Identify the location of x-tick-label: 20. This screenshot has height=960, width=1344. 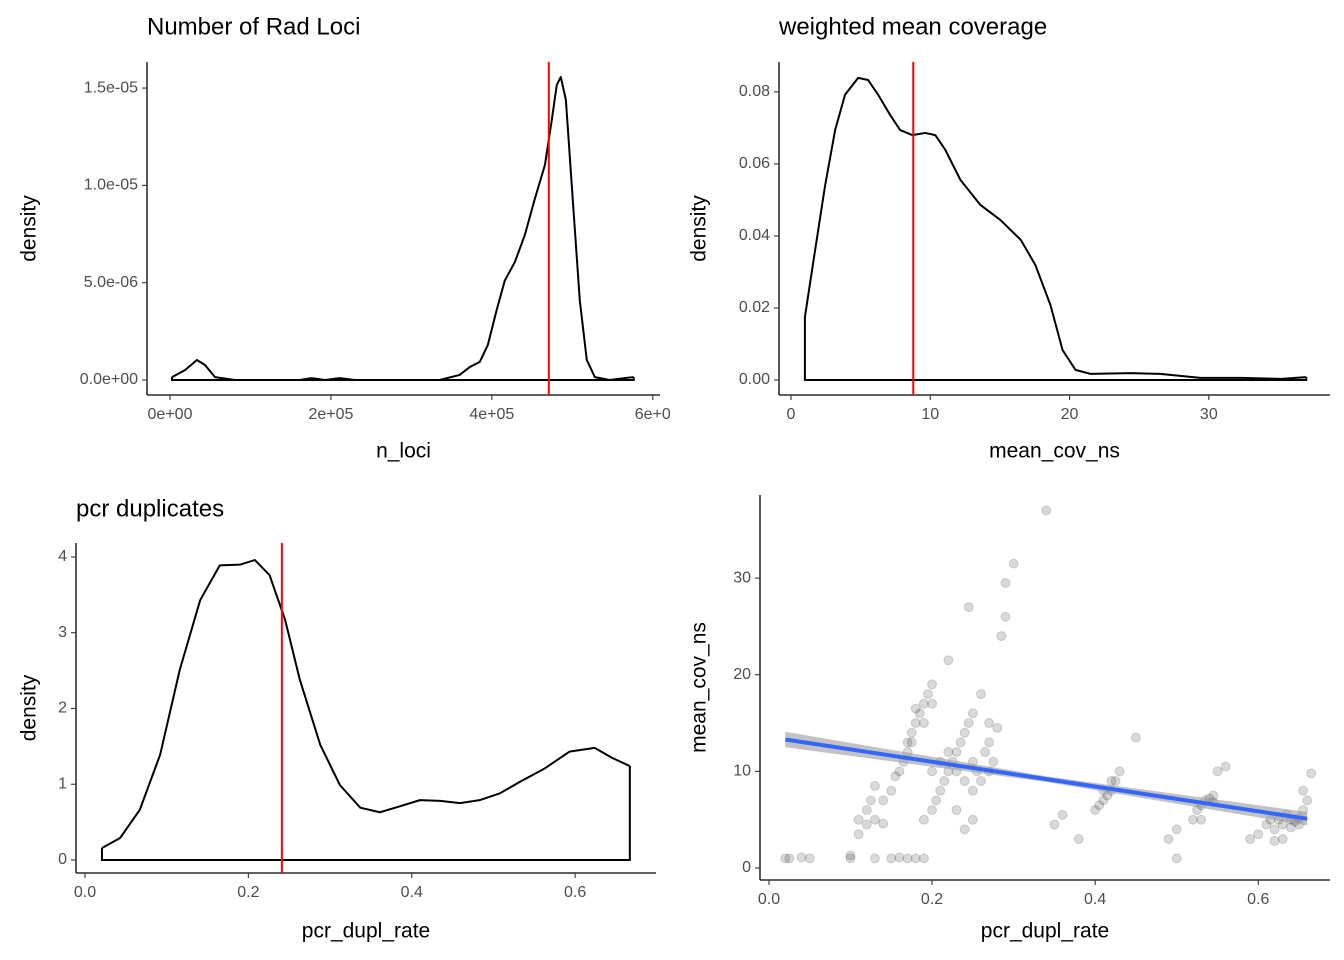
(1070, 414).